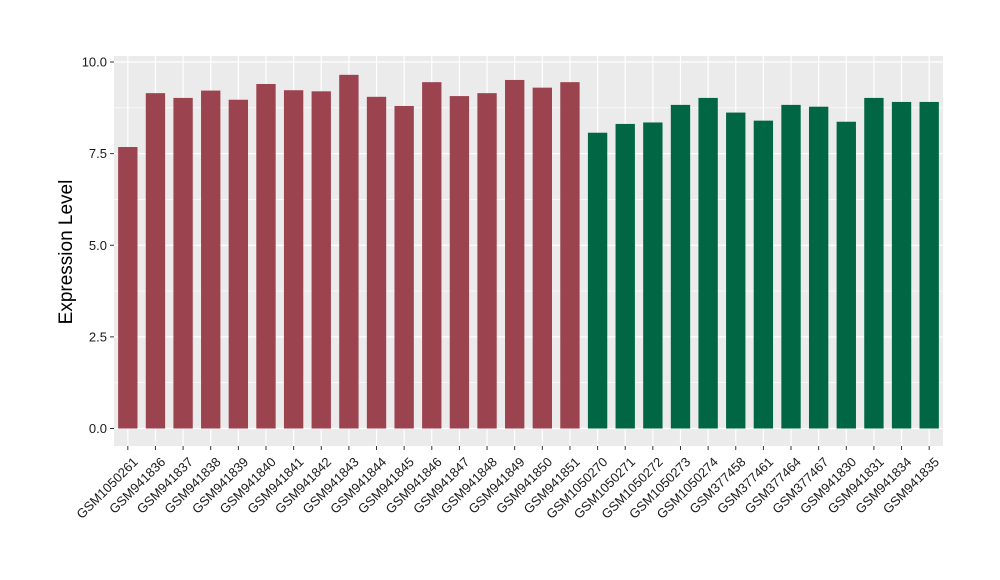 Image resolution: width=1000 pixels, height=580 pixels. What do you see at coordinates (846, 275) in the screenshot?
I see `bar-GSM941830` at bounding box center [846, 275].